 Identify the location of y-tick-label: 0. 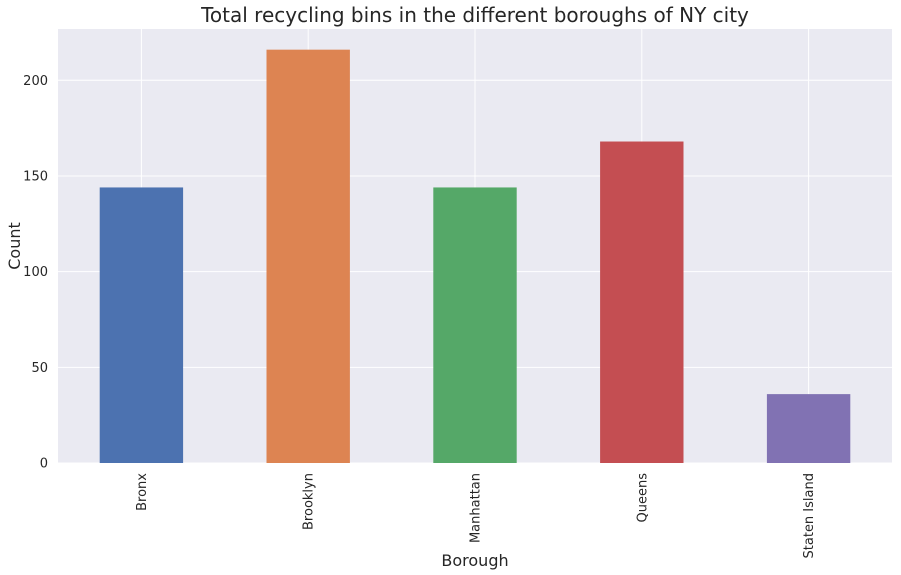
(44, 464).